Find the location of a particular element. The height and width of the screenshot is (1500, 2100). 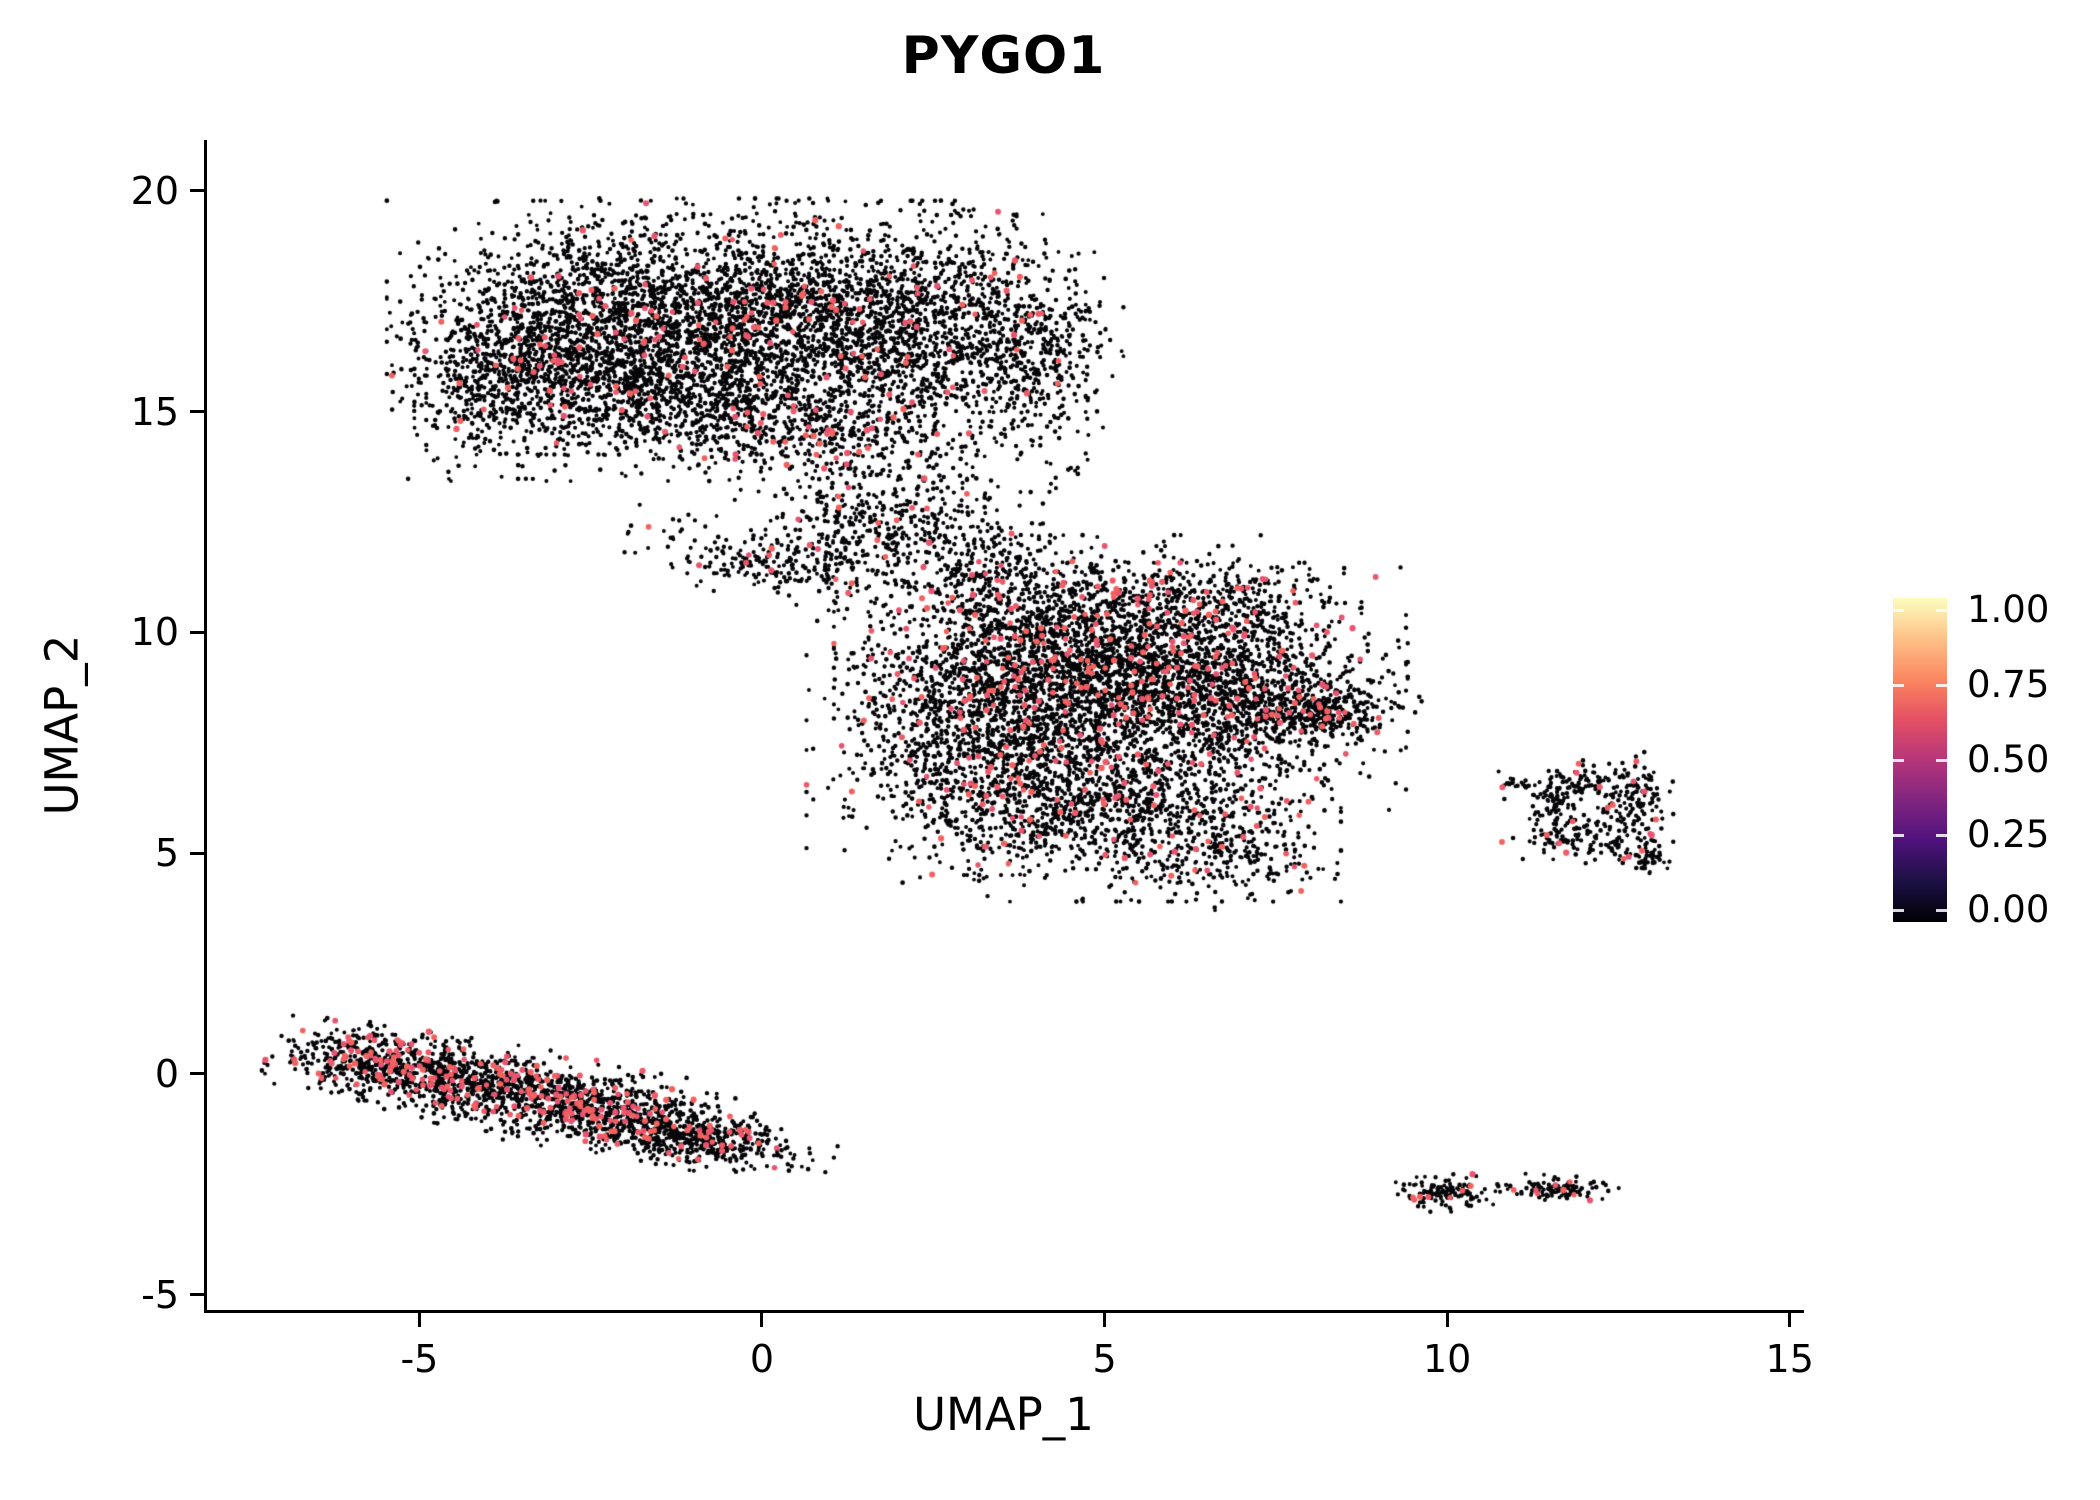

colorbar-tick-label: 0.50 is located at coordinates (2008, 759).